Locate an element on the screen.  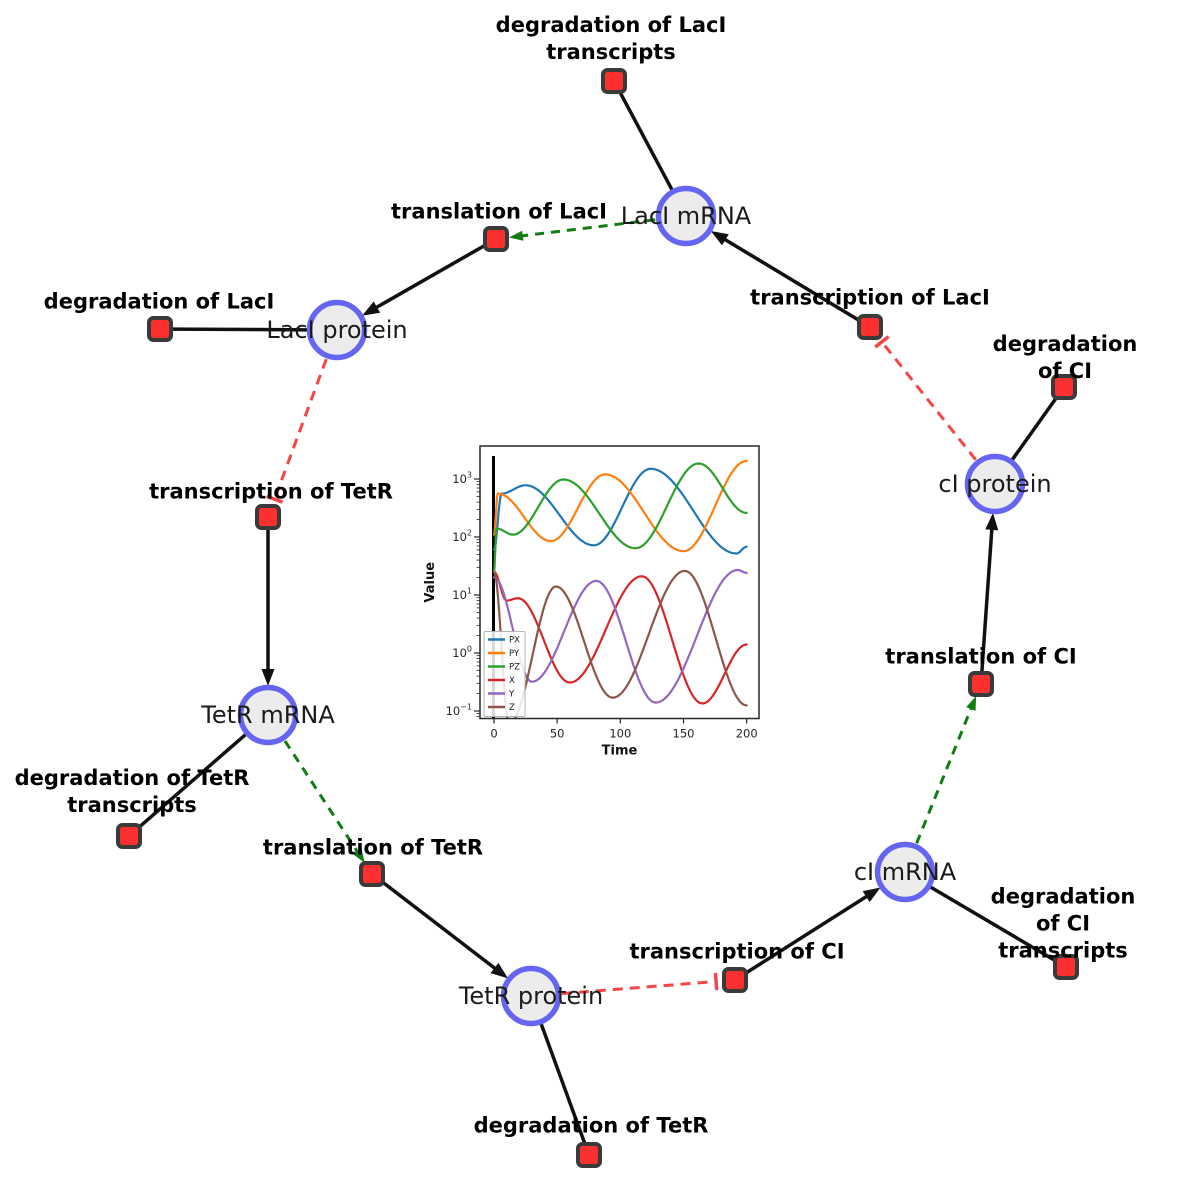
chart-frame is located at coordinates (619, 582).